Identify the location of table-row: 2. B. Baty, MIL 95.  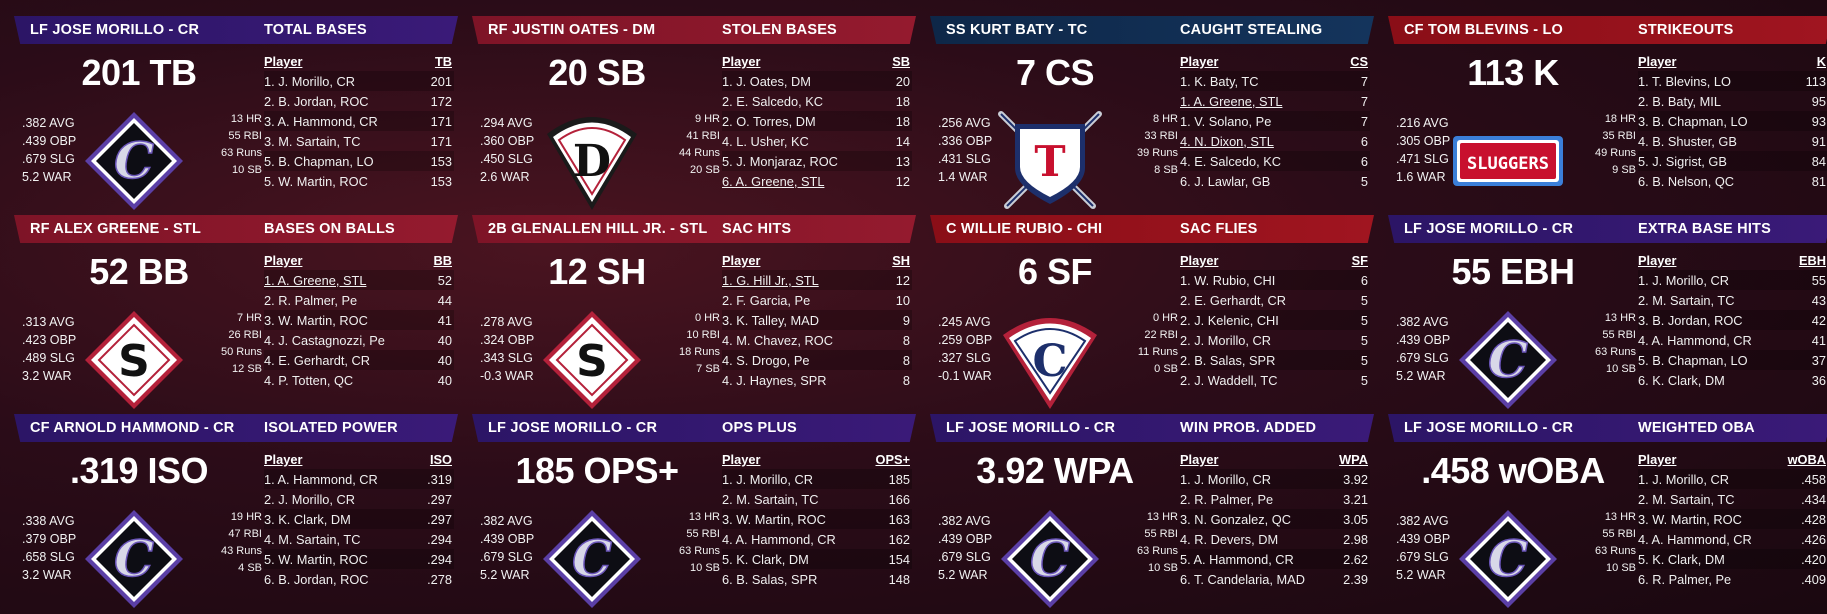
(1732, 101).